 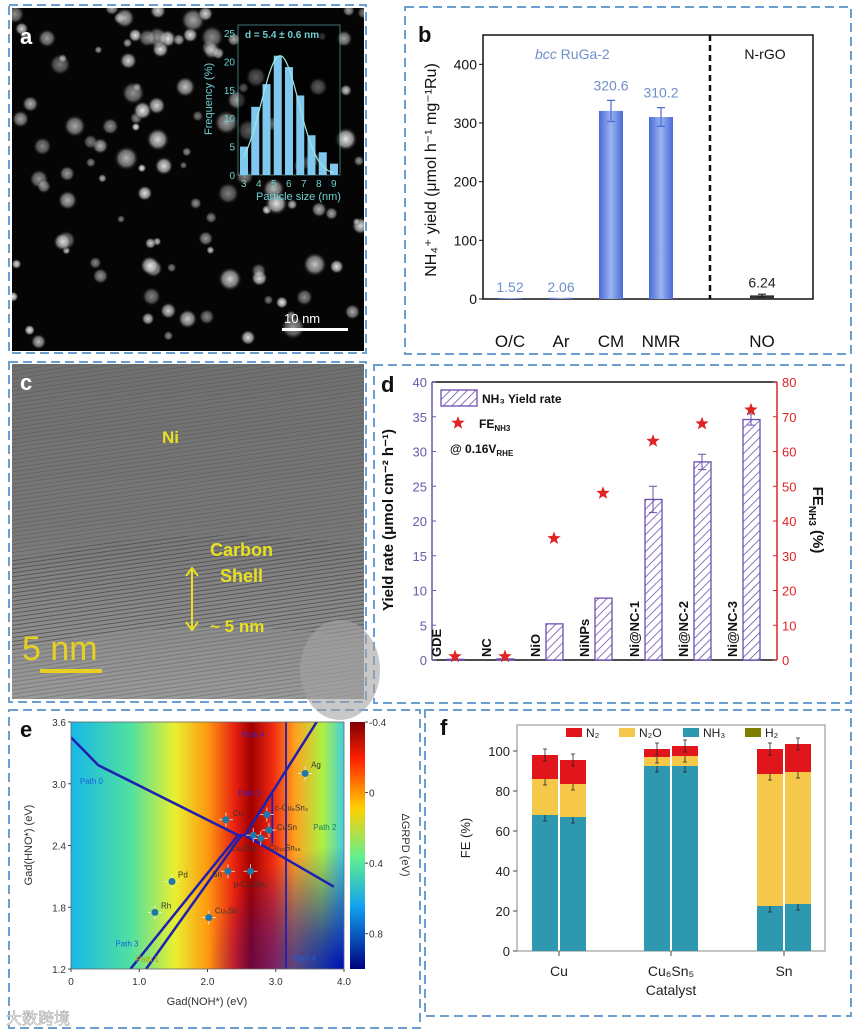 I want to click on inset-y-label: Frequency (%), so click(x=209, y=99).